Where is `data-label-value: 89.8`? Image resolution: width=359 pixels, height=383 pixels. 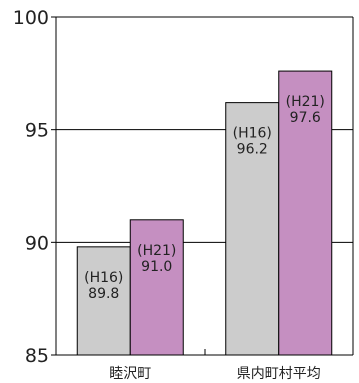
data-label-value: 89.8 is located at coordinates (103, 294).